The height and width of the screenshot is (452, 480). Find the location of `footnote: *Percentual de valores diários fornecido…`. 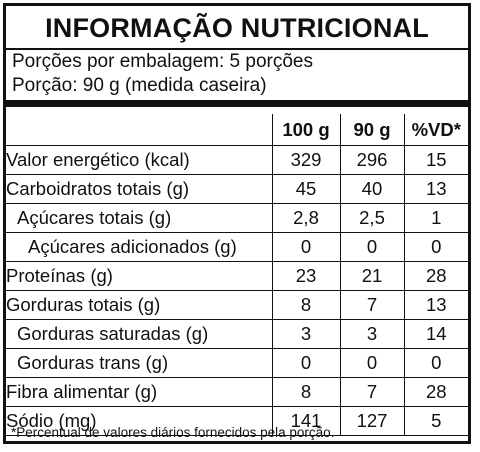

footnote: *Percentual de valores diários fornecido… is located at coordinates (173, 432).